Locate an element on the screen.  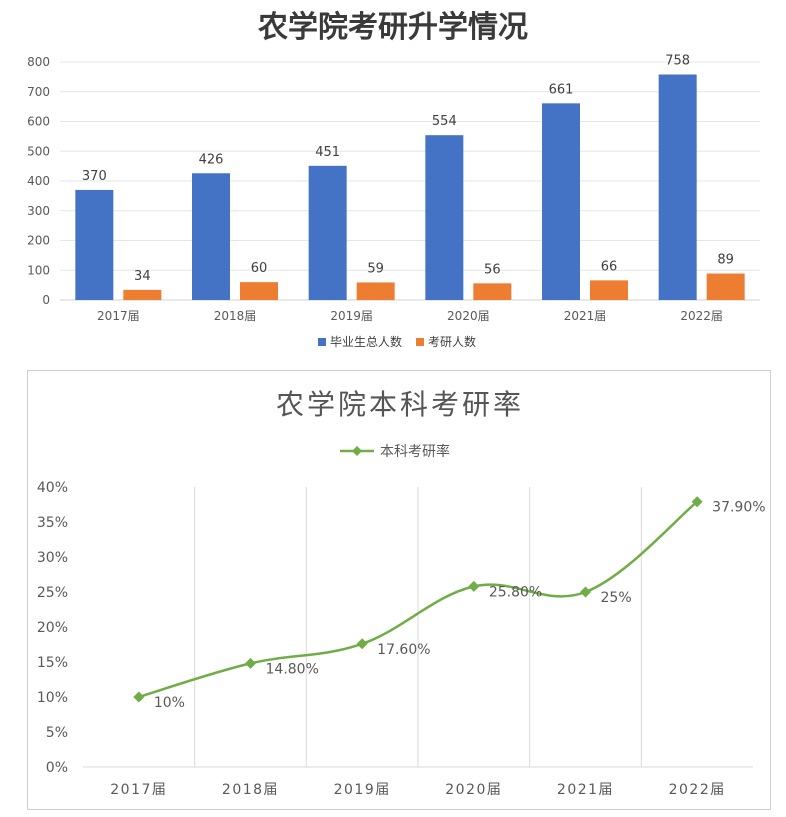
bar-data-label: 59 is located at coordinates (375, 268).